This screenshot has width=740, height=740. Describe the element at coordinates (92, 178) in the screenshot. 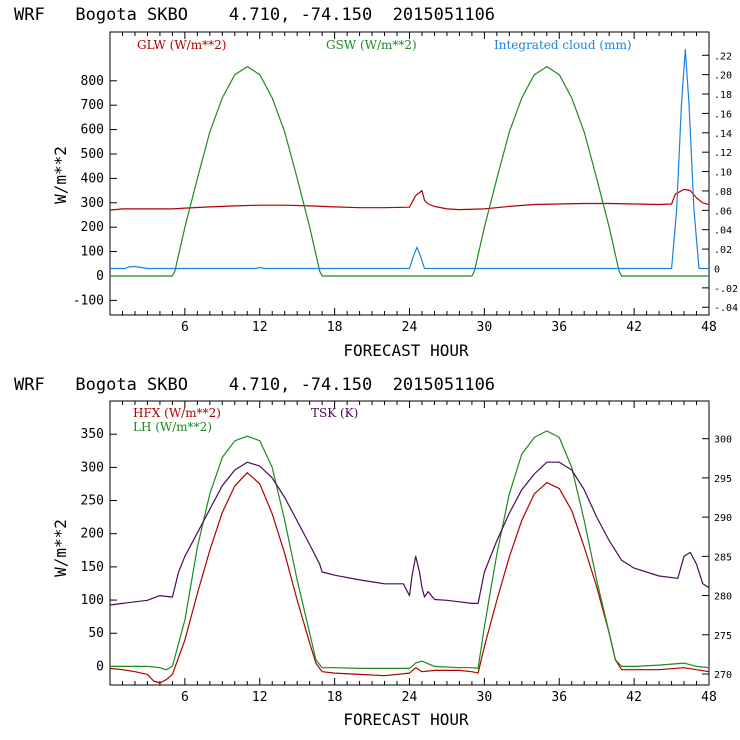

I see `y-tick-label: 400` at that location.